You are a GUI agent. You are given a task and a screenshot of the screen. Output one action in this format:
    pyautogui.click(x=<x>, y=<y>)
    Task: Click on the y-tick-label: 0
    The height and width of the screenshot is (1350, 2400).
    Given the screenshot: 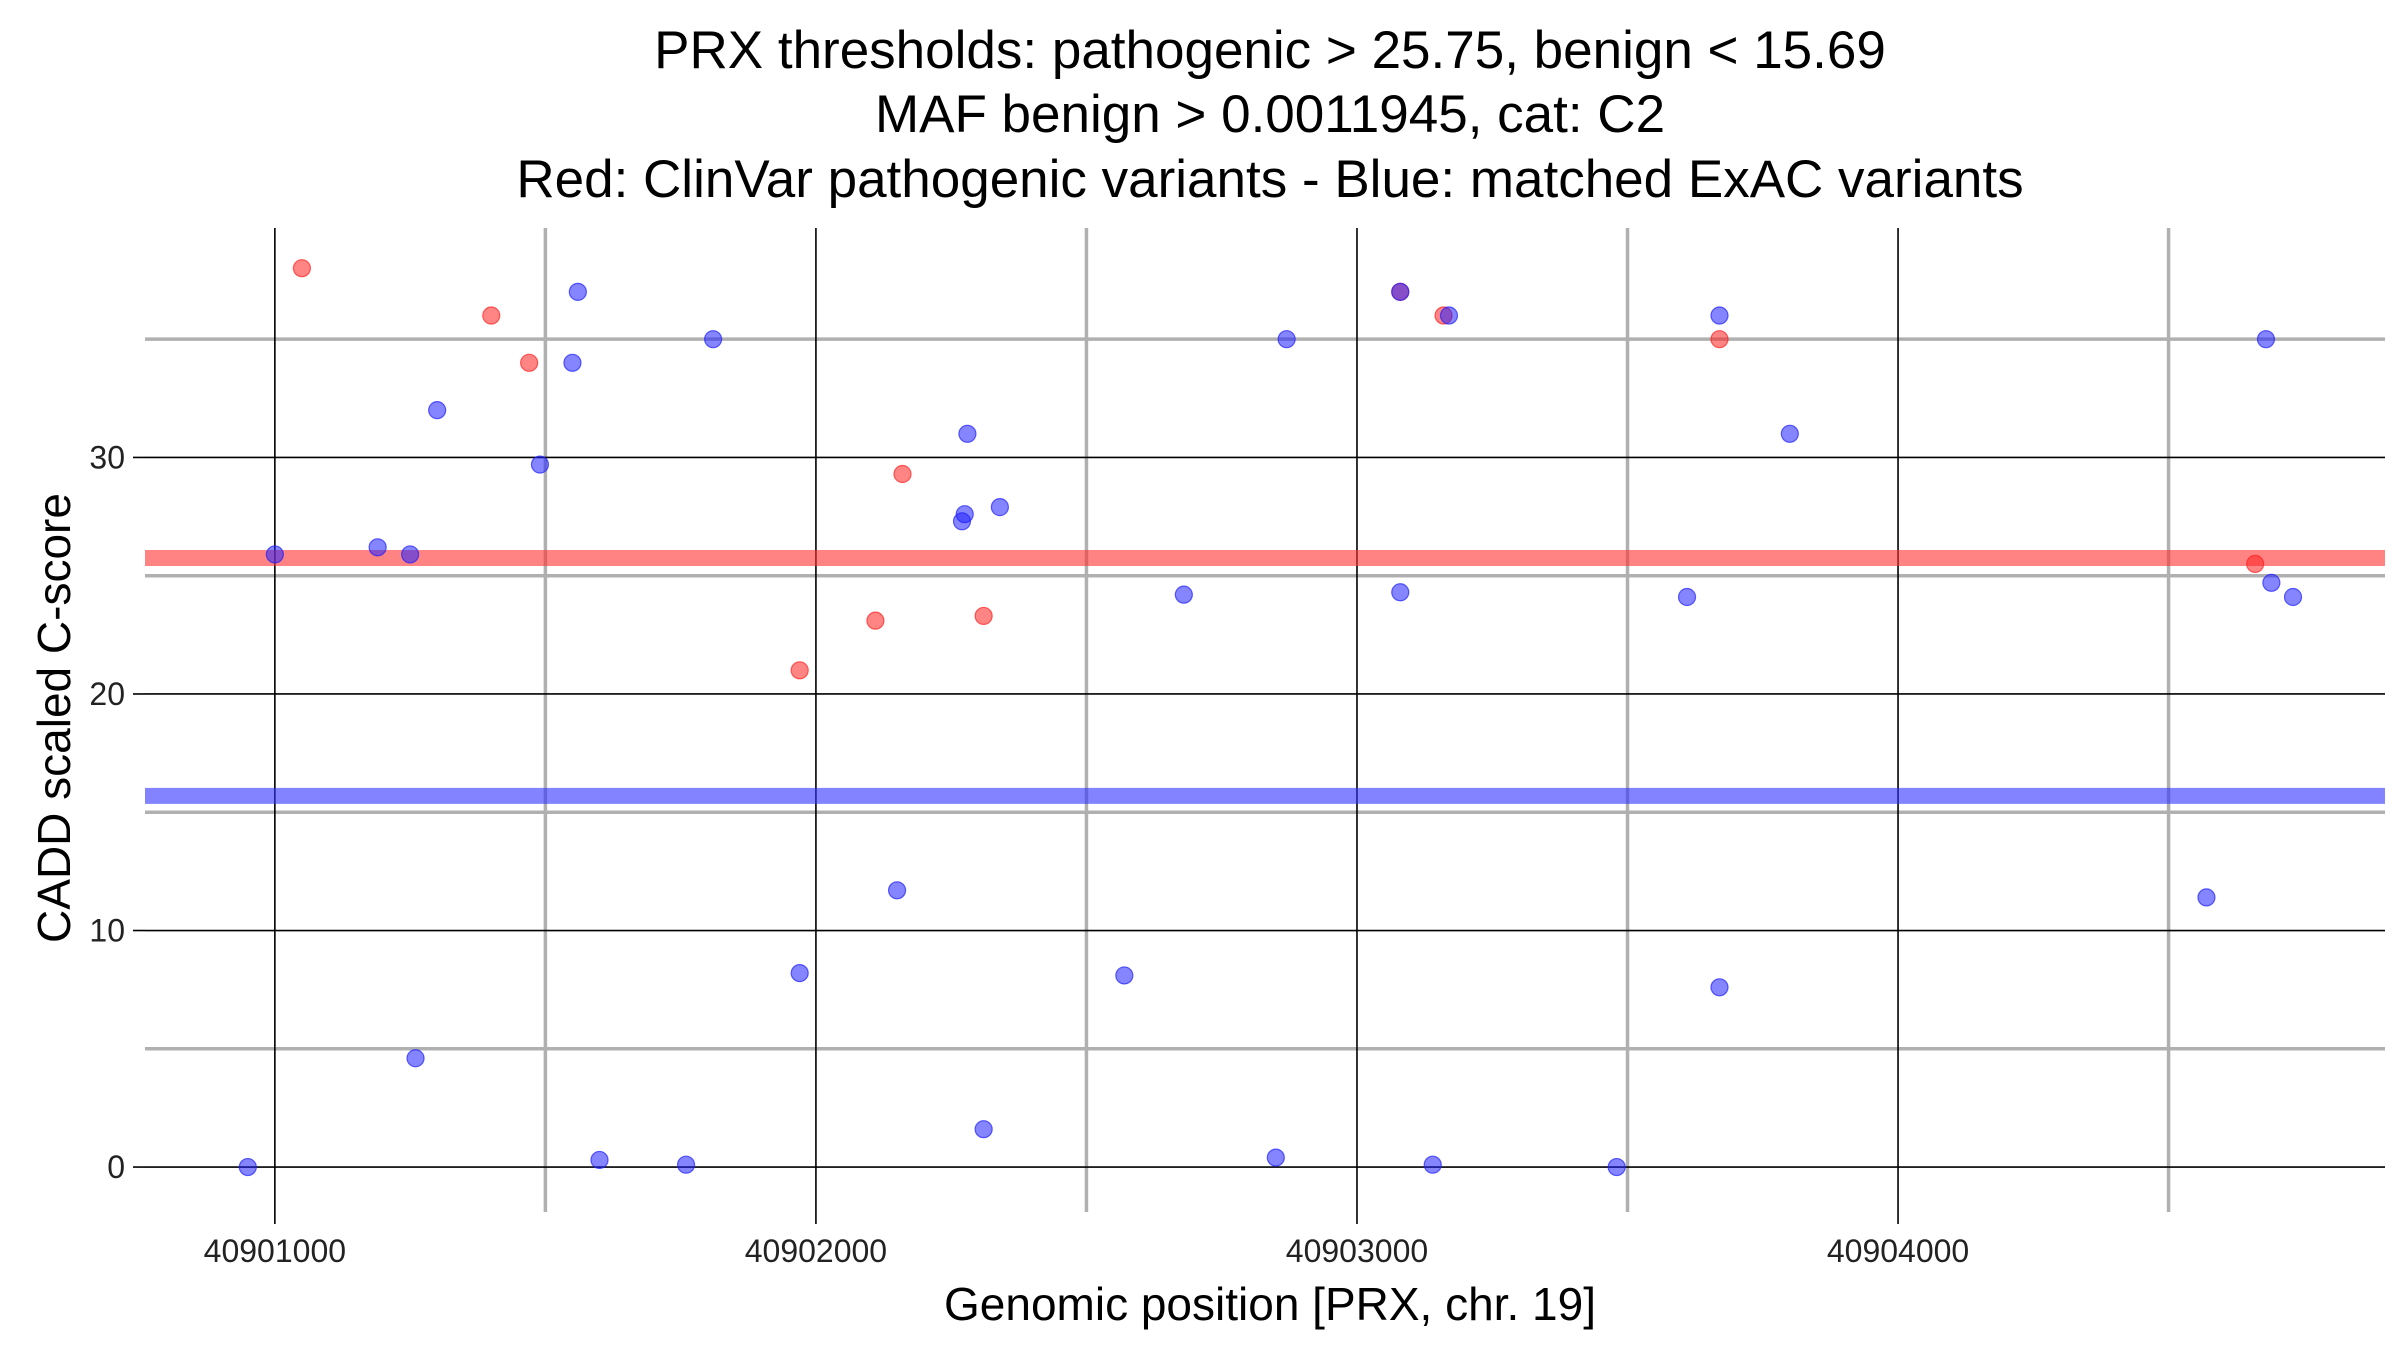 What is the action you would take?
    pyautogui.click(x=116, y=1167)
    